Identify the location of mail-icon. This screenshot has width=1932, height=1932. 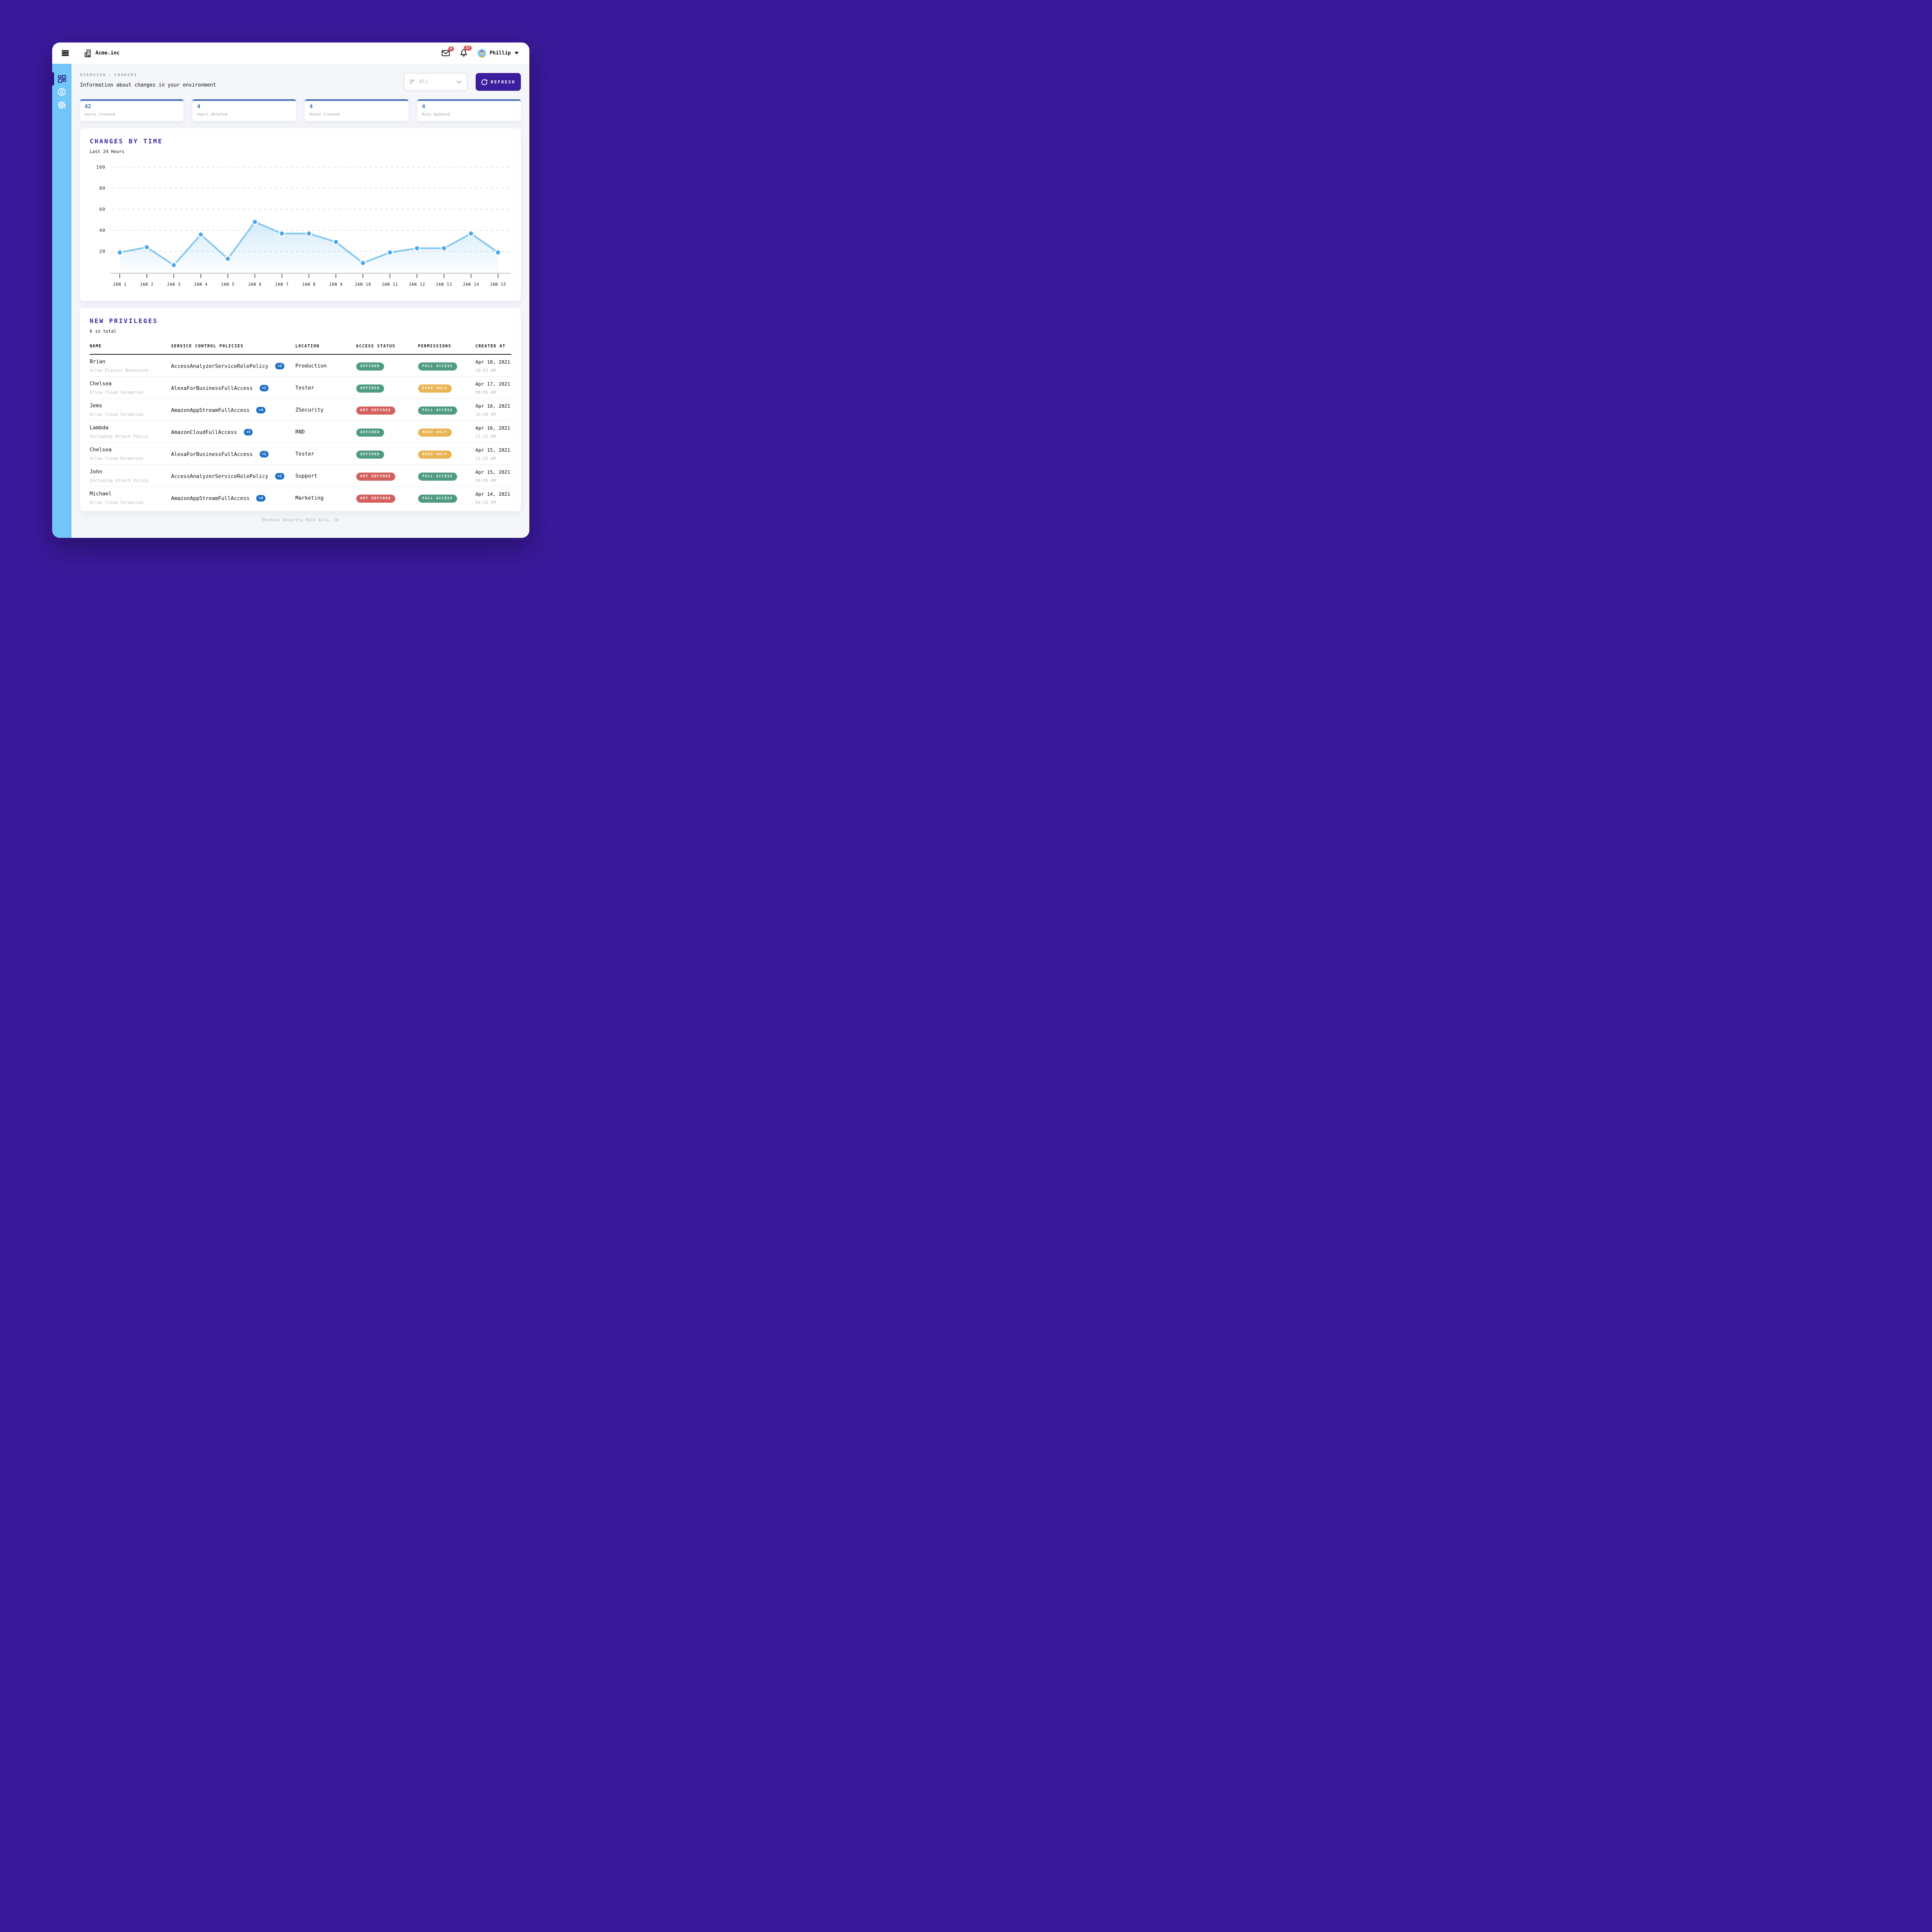
(446, 53).